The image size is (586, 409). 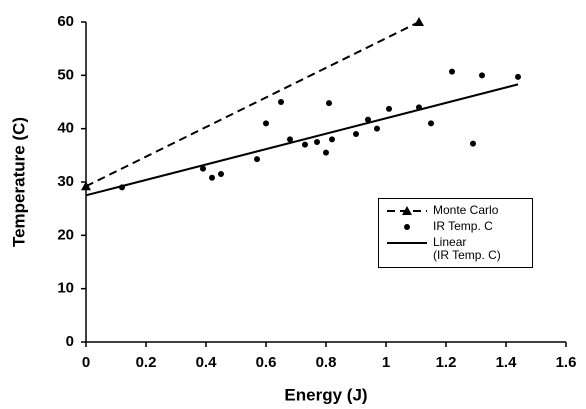 I want to click on x-tick-label: 1, so click(x=386, y=362).